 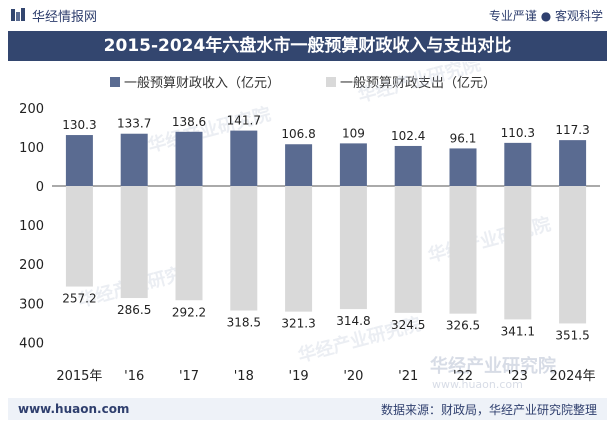 What do you see at coordinates (353, 321) in the screenshot?
I see `data-label-expense: 314.8` at bounding box center [353, 321].